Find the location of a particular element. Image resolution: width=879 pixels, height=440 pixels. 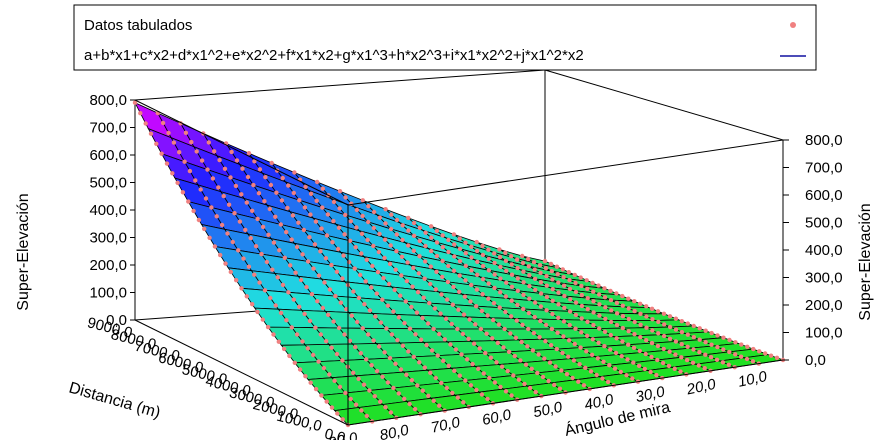

z-tick-label-left: 400,0 is located at coordinates (108, 210).